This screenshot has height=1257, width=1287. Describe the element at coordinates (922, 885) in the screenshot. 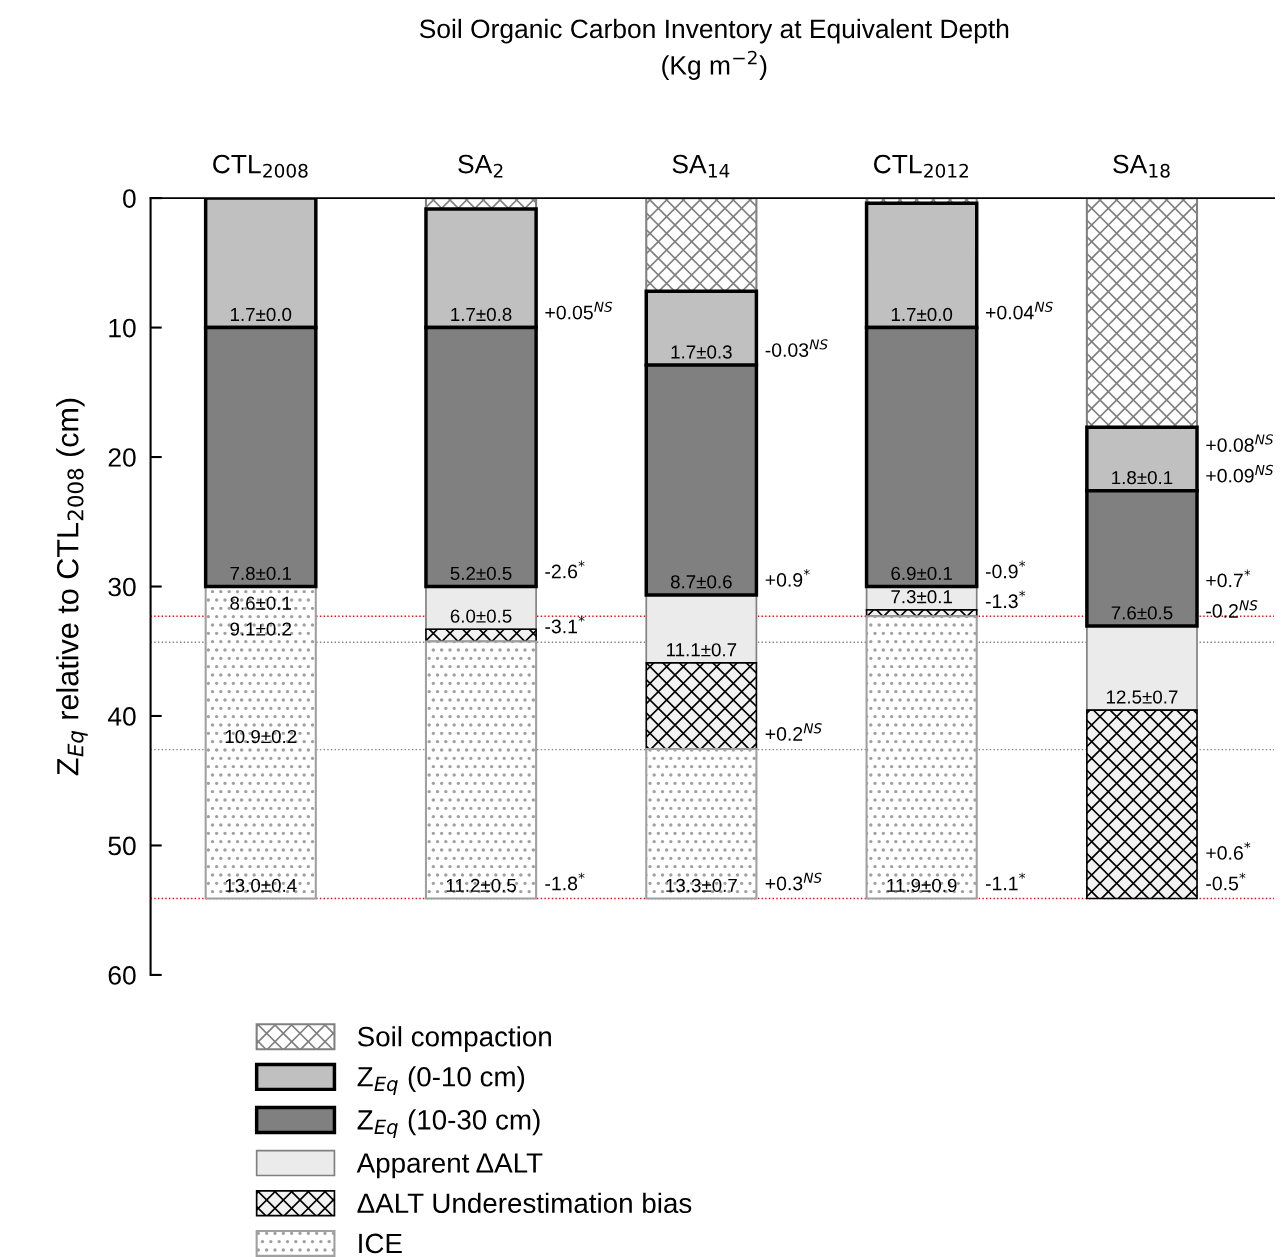

I see `annotation: 11.9±0.9` at that location.